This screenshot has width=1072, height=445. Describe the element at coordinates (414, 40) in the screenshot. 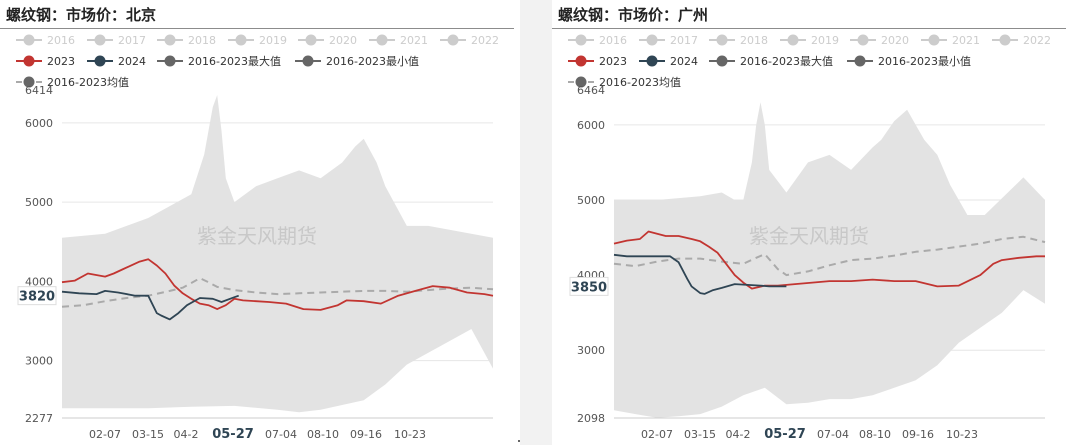

I see `legend-label: 2021` at that location.